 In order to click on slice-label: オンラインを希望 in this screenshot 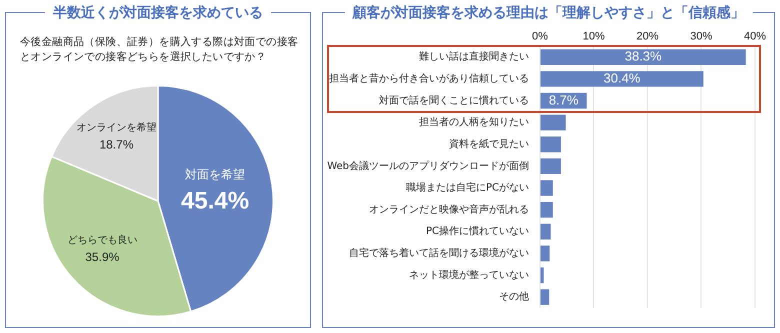, I will do `click(116, 128)`.